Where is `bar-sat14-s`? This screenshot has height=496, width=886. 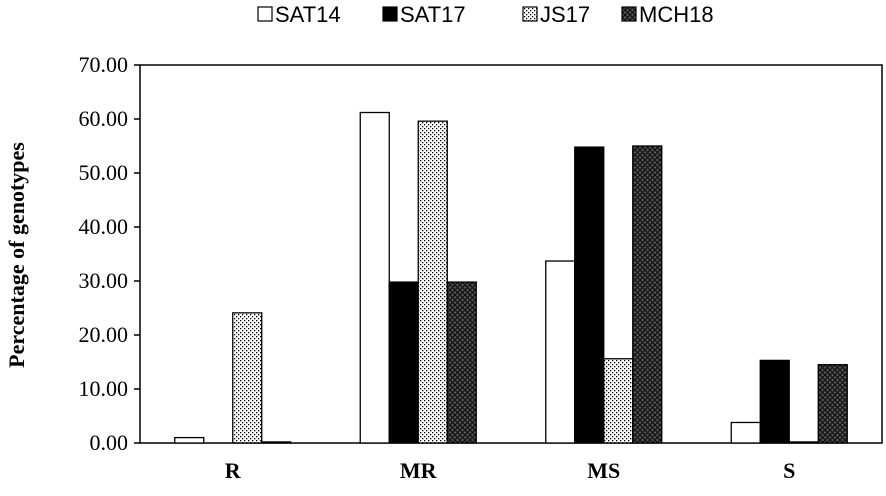 bar-sat14-s is located at coordinates (745, 432).